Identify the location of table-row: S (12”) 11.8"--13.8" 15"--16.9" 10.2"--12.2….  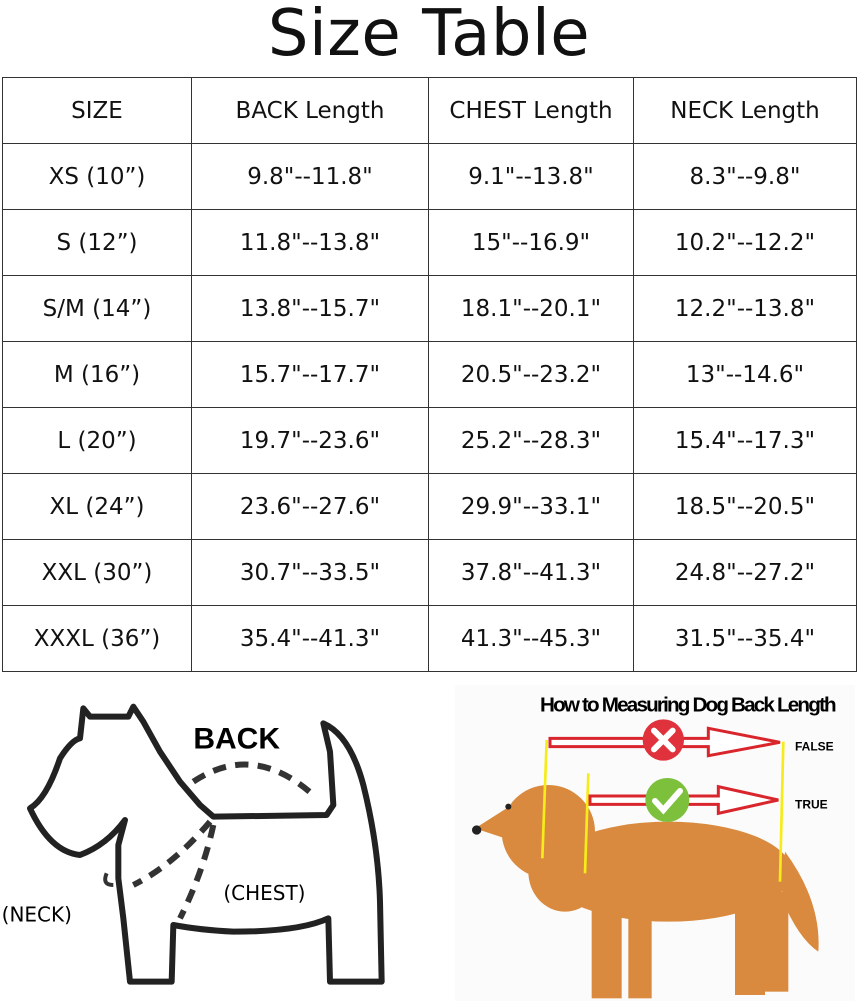
(429, 242).